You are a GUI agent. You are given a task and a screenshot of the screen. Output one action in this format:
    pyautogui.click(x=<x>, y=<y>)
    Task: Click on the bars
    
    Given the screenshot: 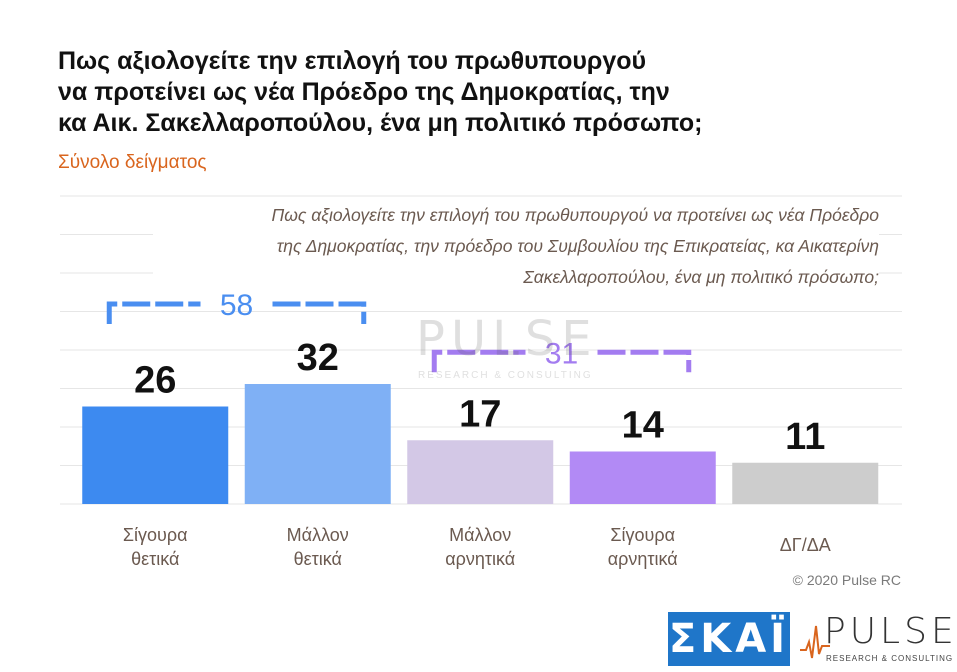 What is the action you would take?
    pyautogui.click(x=480, y=444)
    